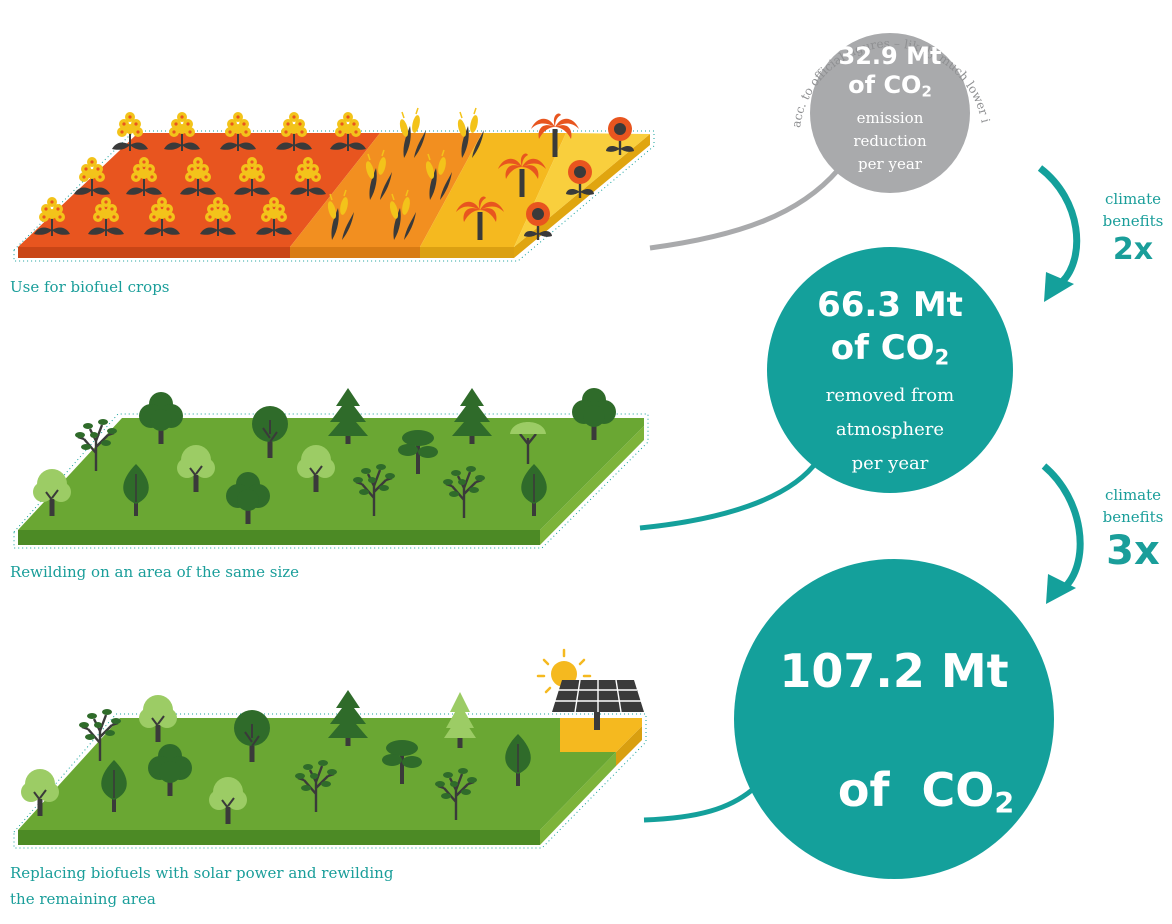  I want to click on arrow-3x-head, so click(1061, 589).